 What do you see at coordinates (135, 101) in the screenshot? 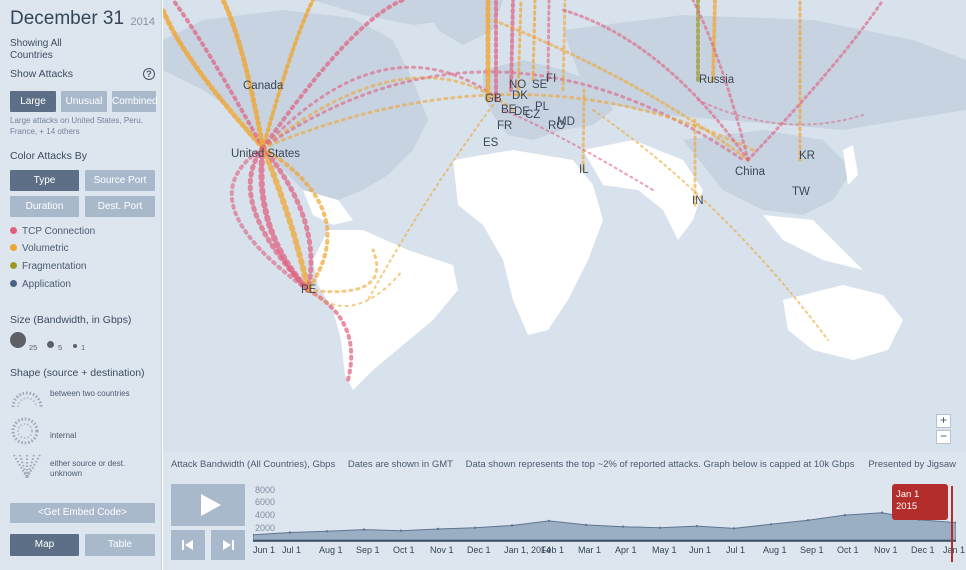
I see `combined-attacks-button: Combined` at bounding box center [135, 101].